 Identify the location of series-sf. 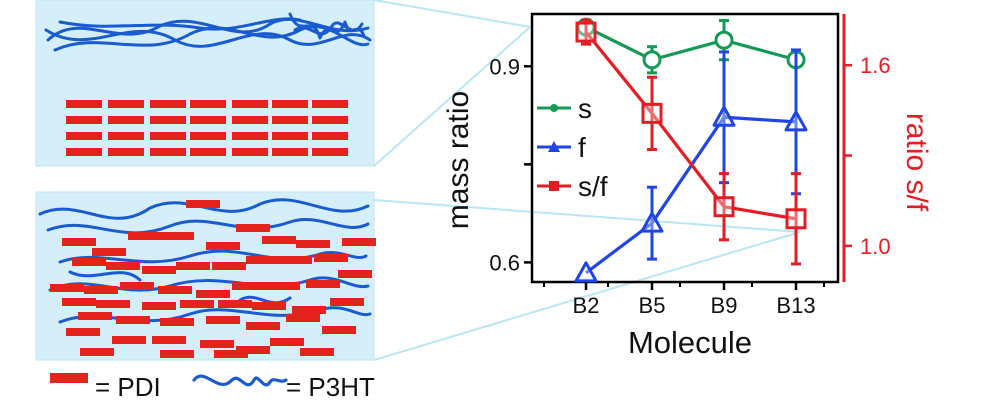
(691, 142).